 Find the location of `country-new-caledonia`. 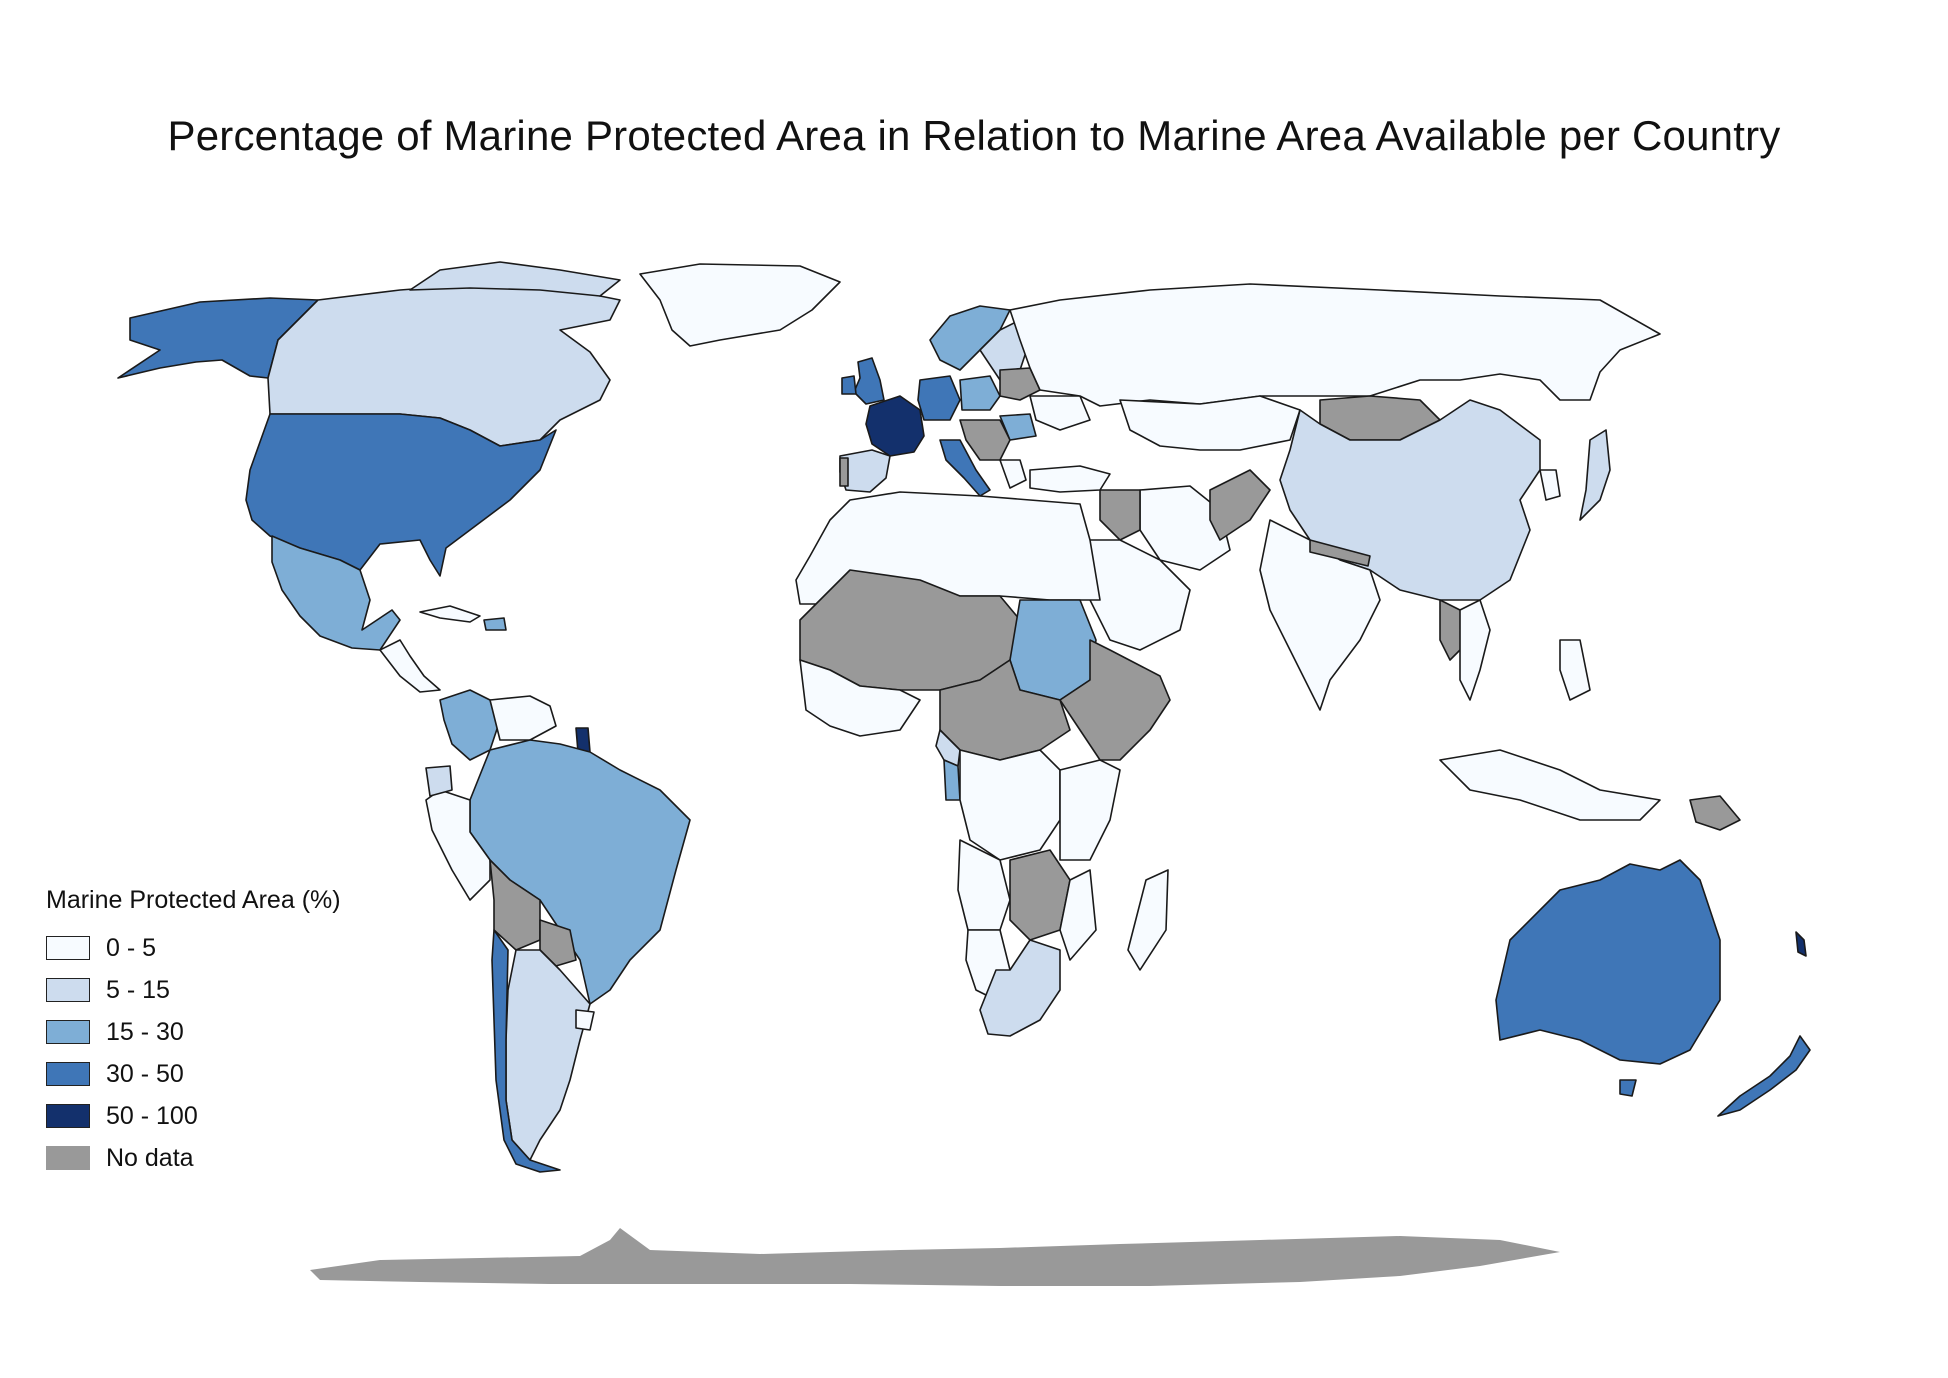

country-new-caledonia is located at coordinates (1801, 944).